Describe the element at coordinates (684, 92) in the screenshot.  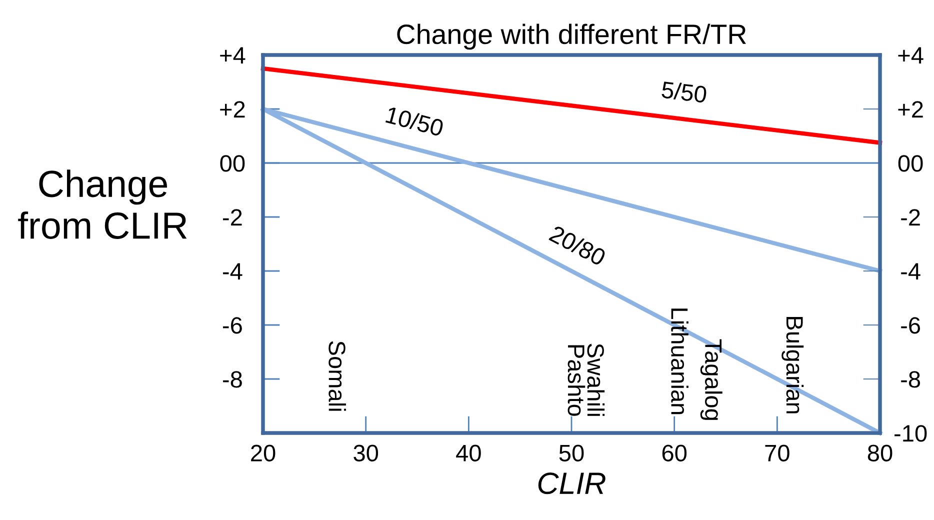
I see `text: 5/50` at that location.